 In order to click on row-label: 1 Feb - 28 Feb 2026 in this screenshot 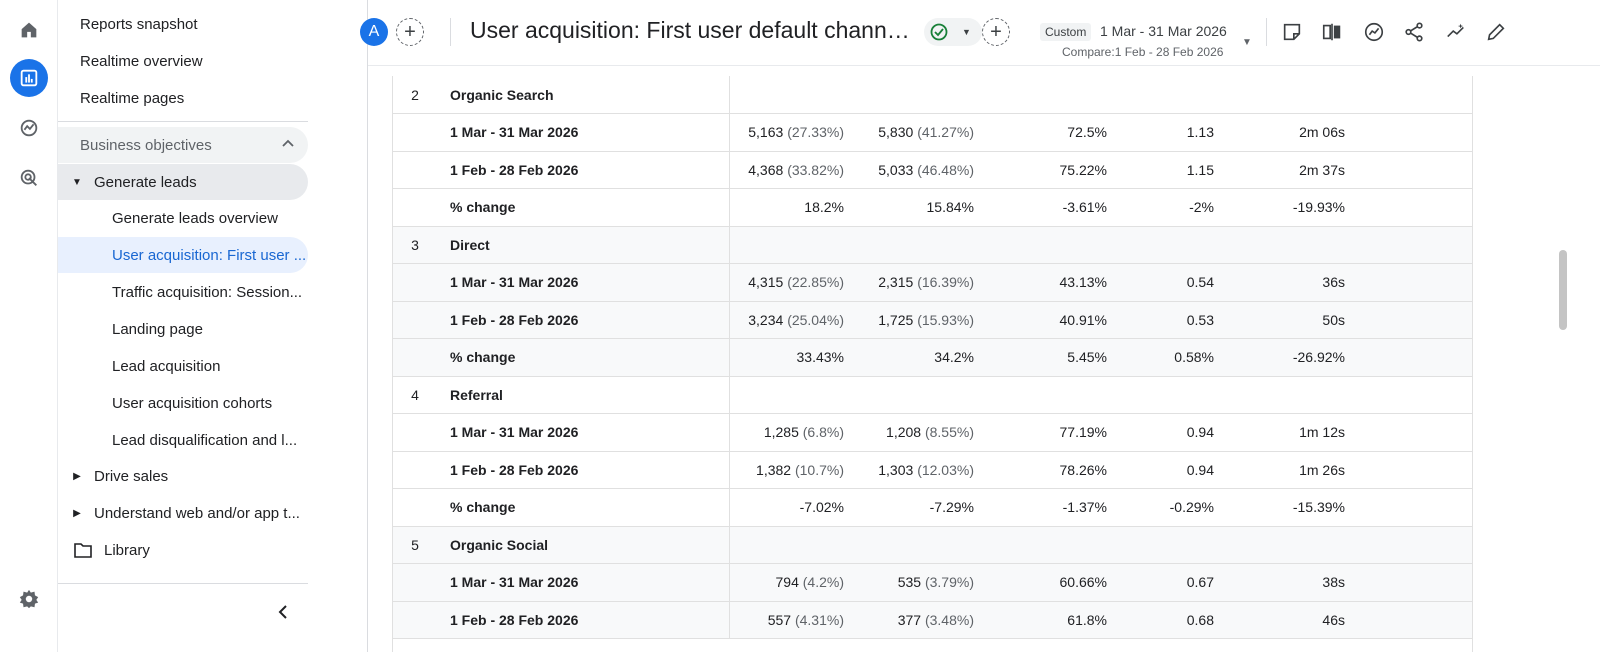, I will do `click(583, 320)`.